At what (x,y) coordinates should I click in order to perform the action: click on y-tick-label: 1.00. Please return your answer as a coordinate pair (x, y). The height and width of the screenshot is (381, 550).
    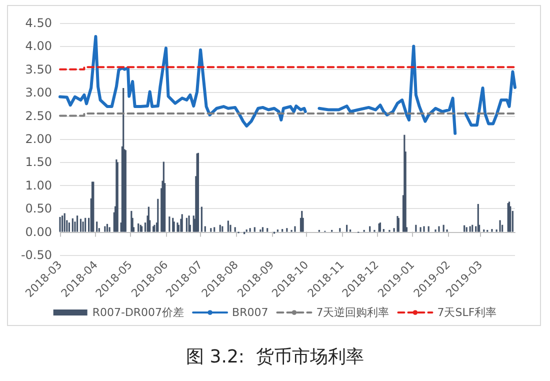
    Looking at the image, I should click on (38, 185).